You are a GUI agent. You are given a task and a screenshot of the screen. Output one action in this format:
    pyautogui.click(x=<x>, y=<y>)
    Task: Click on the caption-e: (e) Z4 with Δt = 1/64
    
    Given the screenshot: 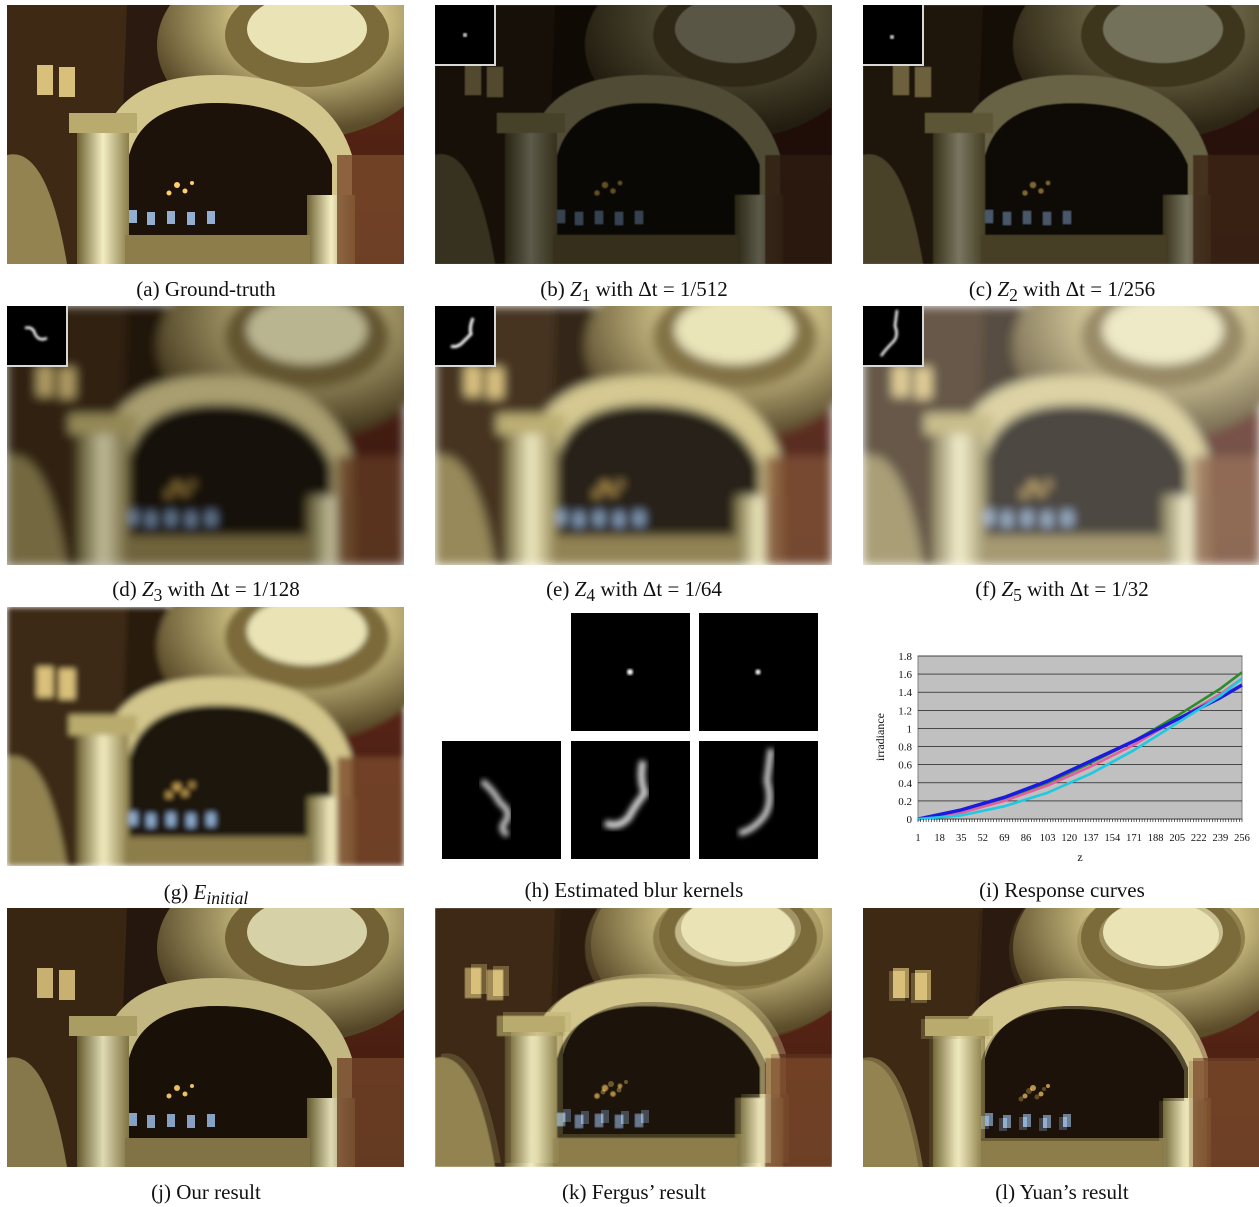 What is the action you would take?
    pyautogui.click(x=634, y=591)
    